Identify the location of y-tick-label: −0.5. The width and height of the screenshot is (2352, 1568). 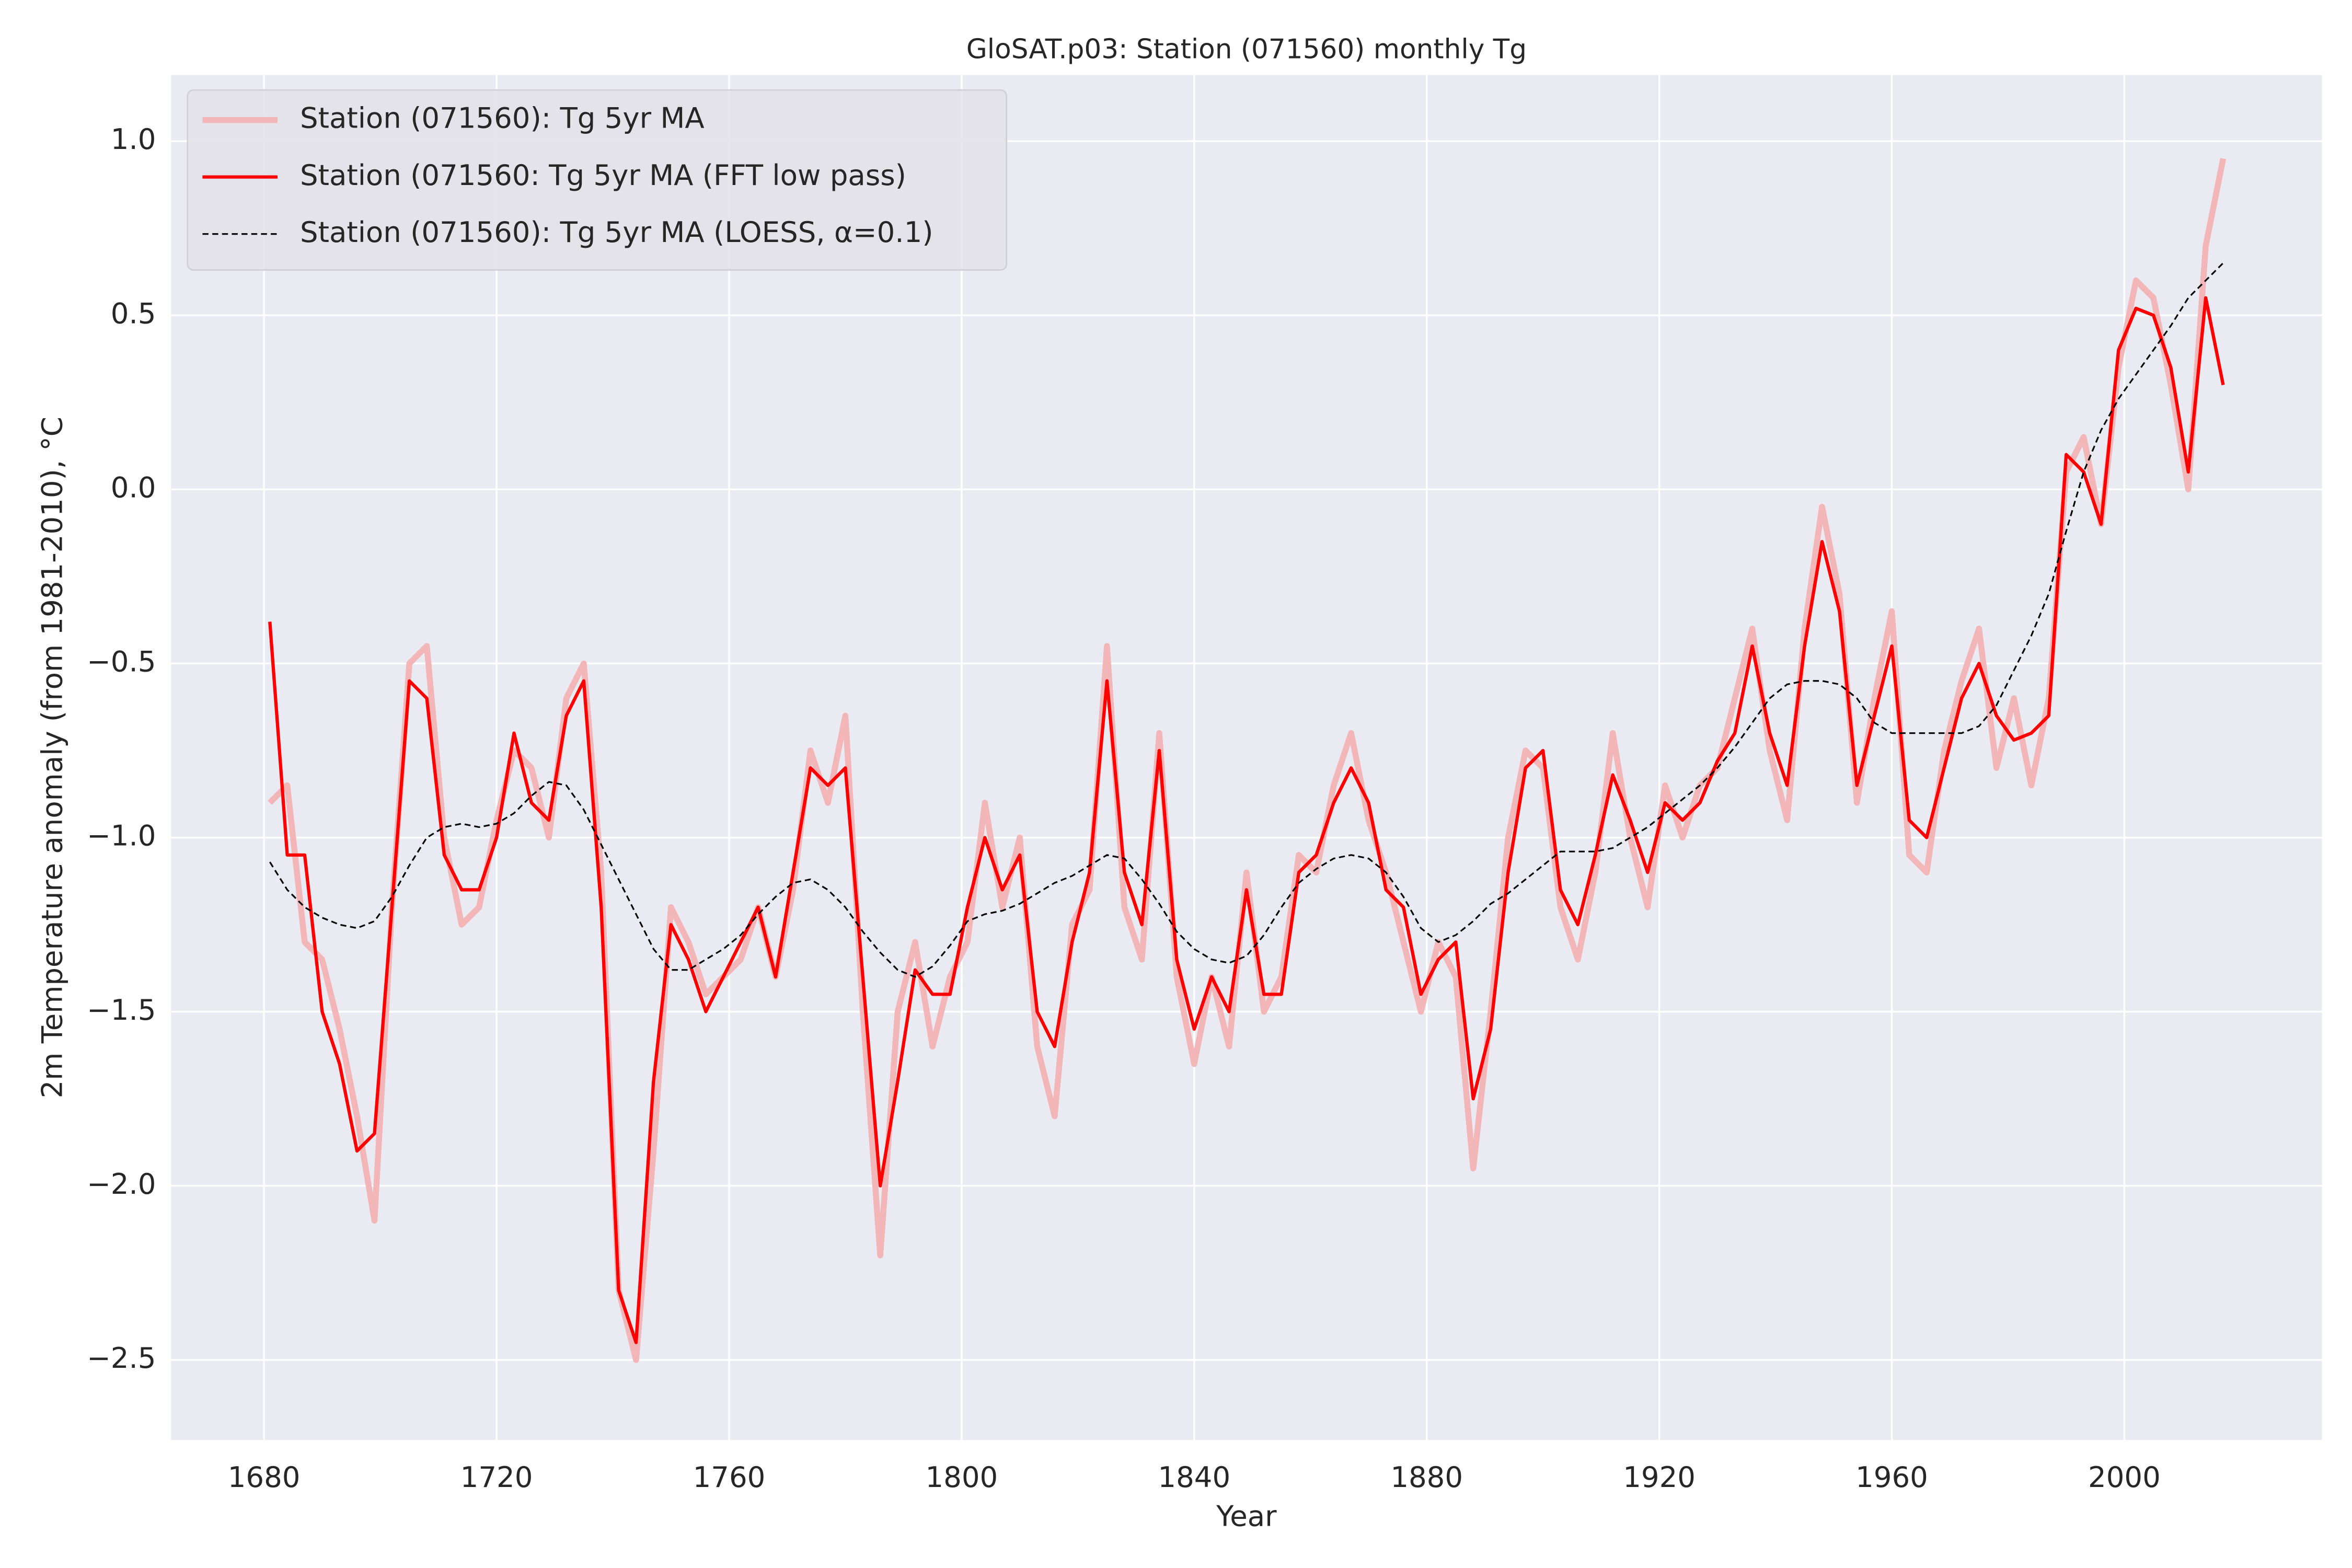
(121, 661).